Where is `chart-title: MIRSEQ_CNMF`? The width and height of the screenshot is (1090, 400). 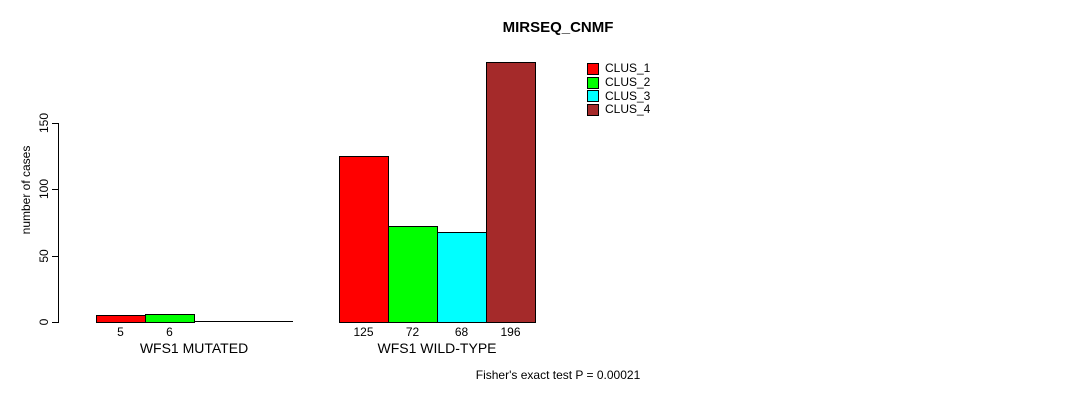
chart-title: MIRSEQ_CNMF is located at coordinates (558, 27).